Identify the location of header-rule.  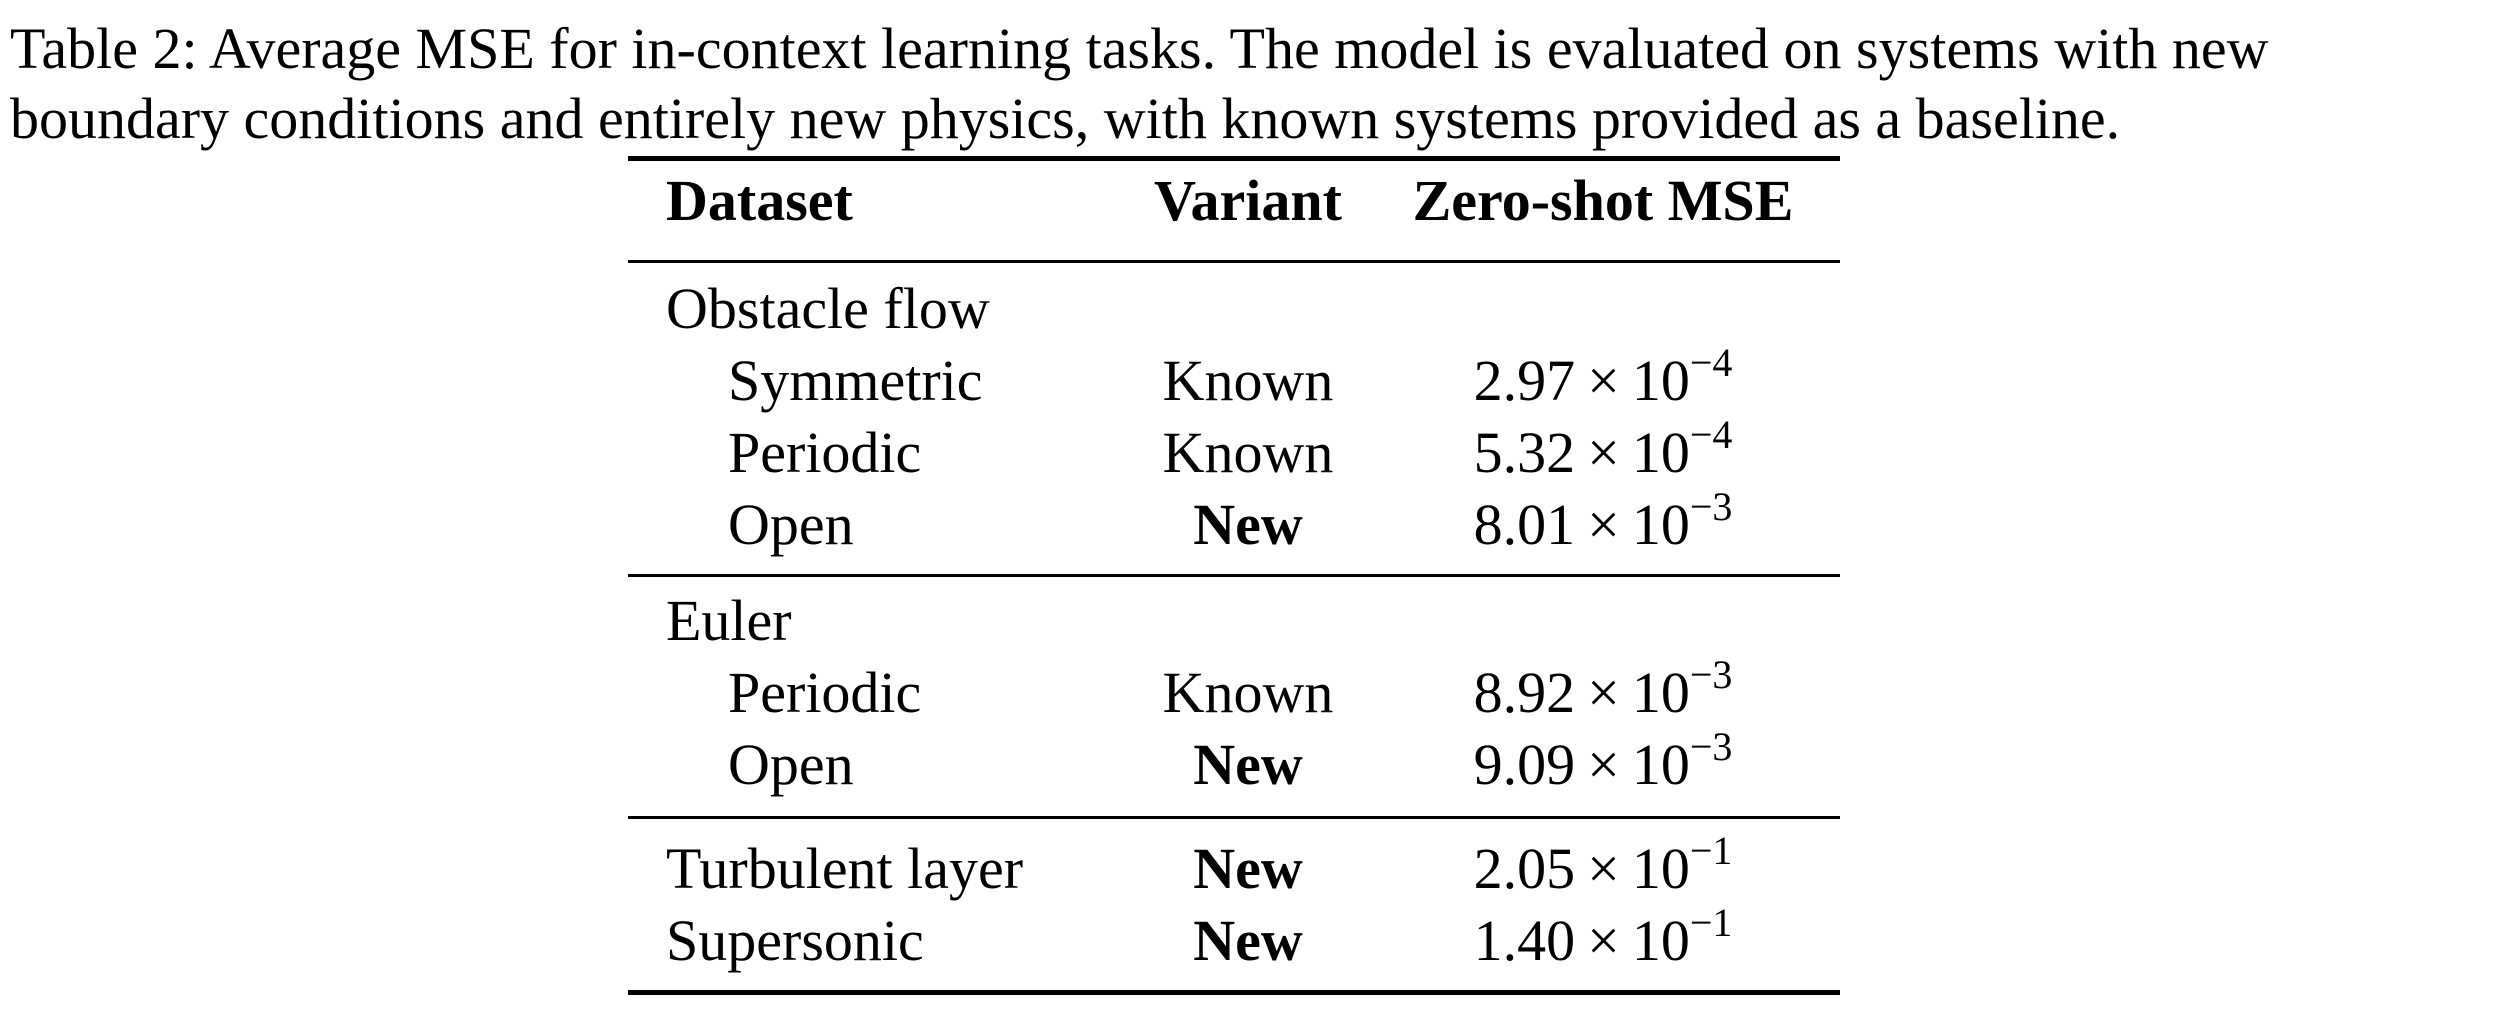
(1234, 261).